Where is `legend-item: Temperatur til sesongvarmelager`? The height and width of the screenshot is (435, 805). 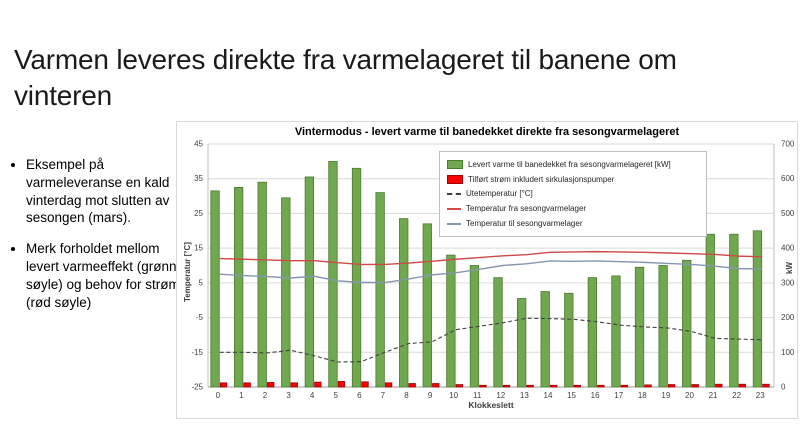
legend-item: Temperatur til sesongvarmelager is located at coordinates (573, 223).